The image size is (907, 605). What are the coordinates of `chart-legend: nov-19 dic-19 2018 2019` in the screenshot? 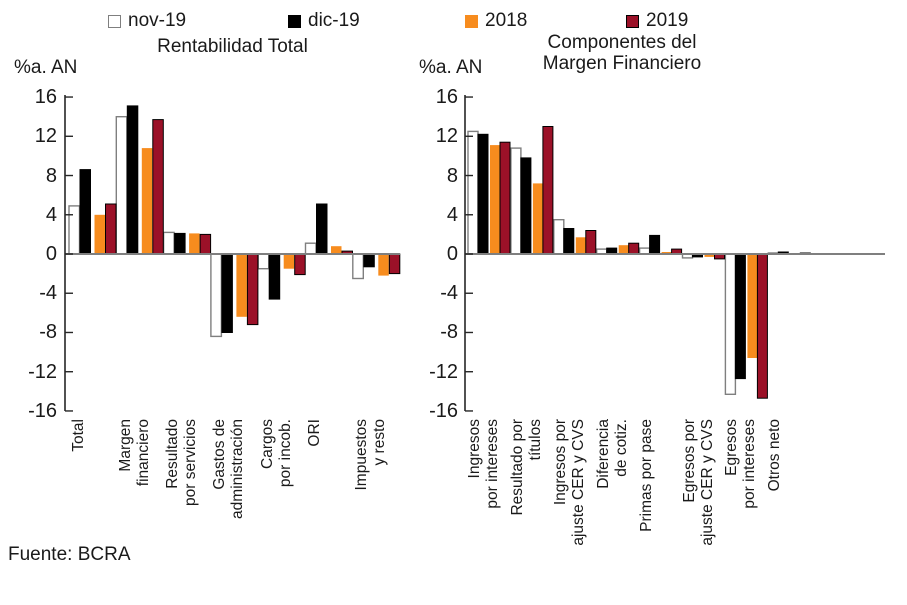 It's located at (453, 17).